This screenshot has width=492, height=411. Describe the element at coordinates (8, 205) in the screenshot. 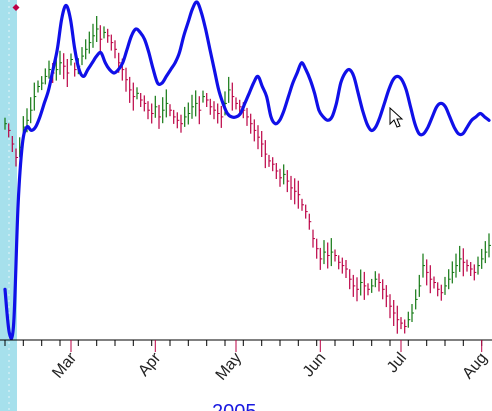

I see `left-band` at that location.